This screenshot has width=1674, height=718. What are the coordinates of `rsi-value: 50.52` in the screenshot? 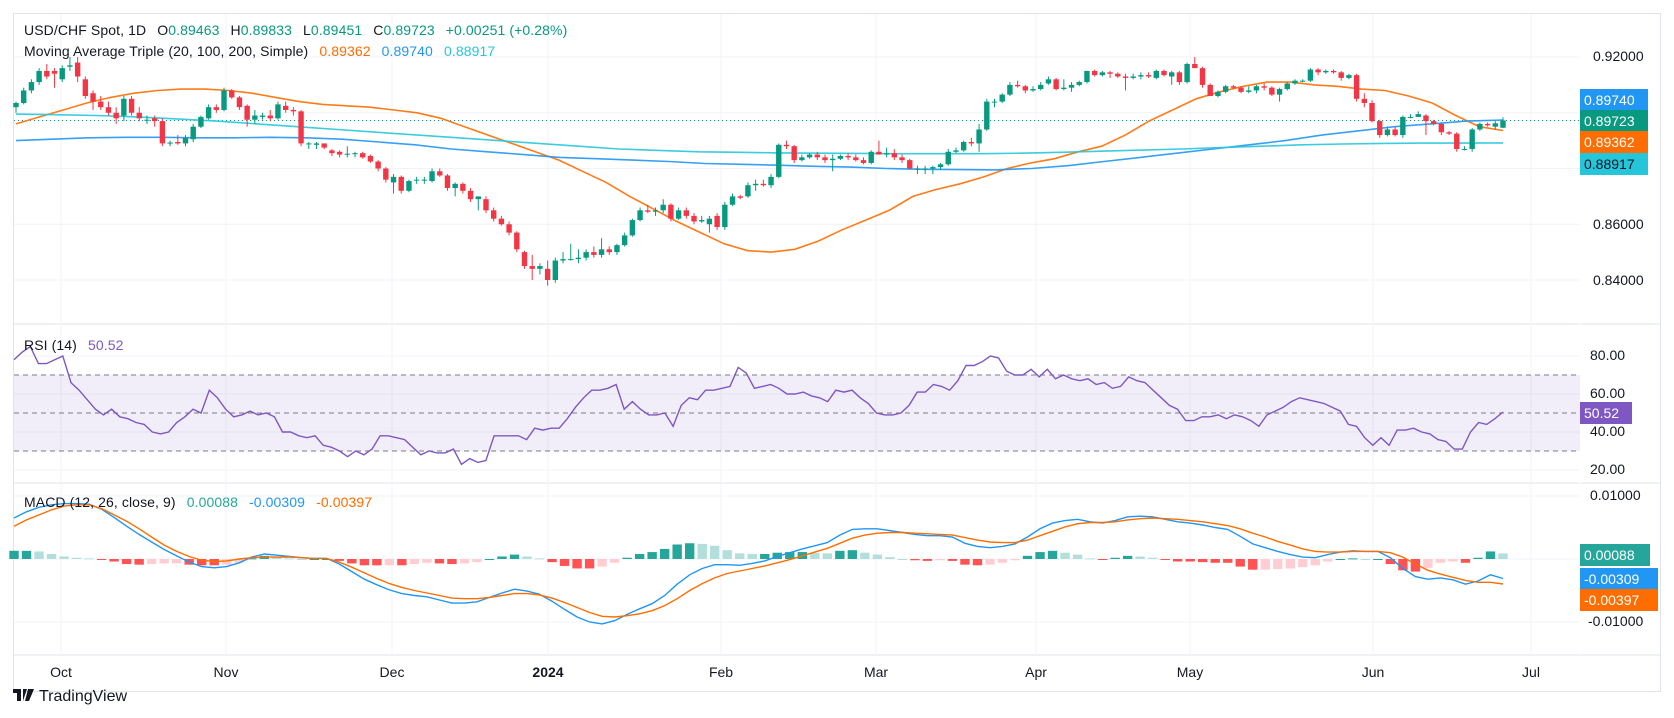 It's located at (105, 345).